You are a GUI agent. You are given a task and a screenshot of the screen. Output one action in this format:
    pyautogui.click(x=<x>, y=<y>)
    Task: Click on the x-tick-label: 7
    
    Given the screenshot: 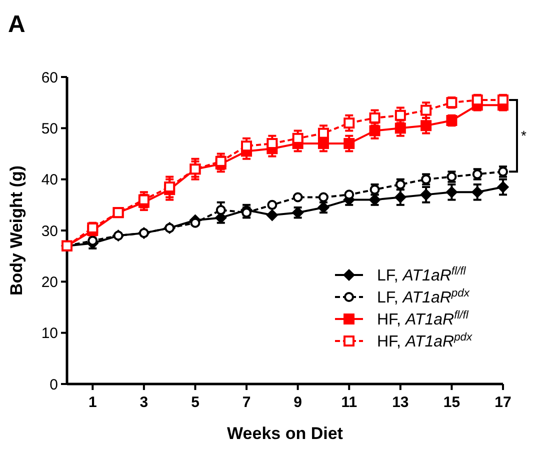 What is the action you would take?
    pyautogui.click(x=246, y=402)
    